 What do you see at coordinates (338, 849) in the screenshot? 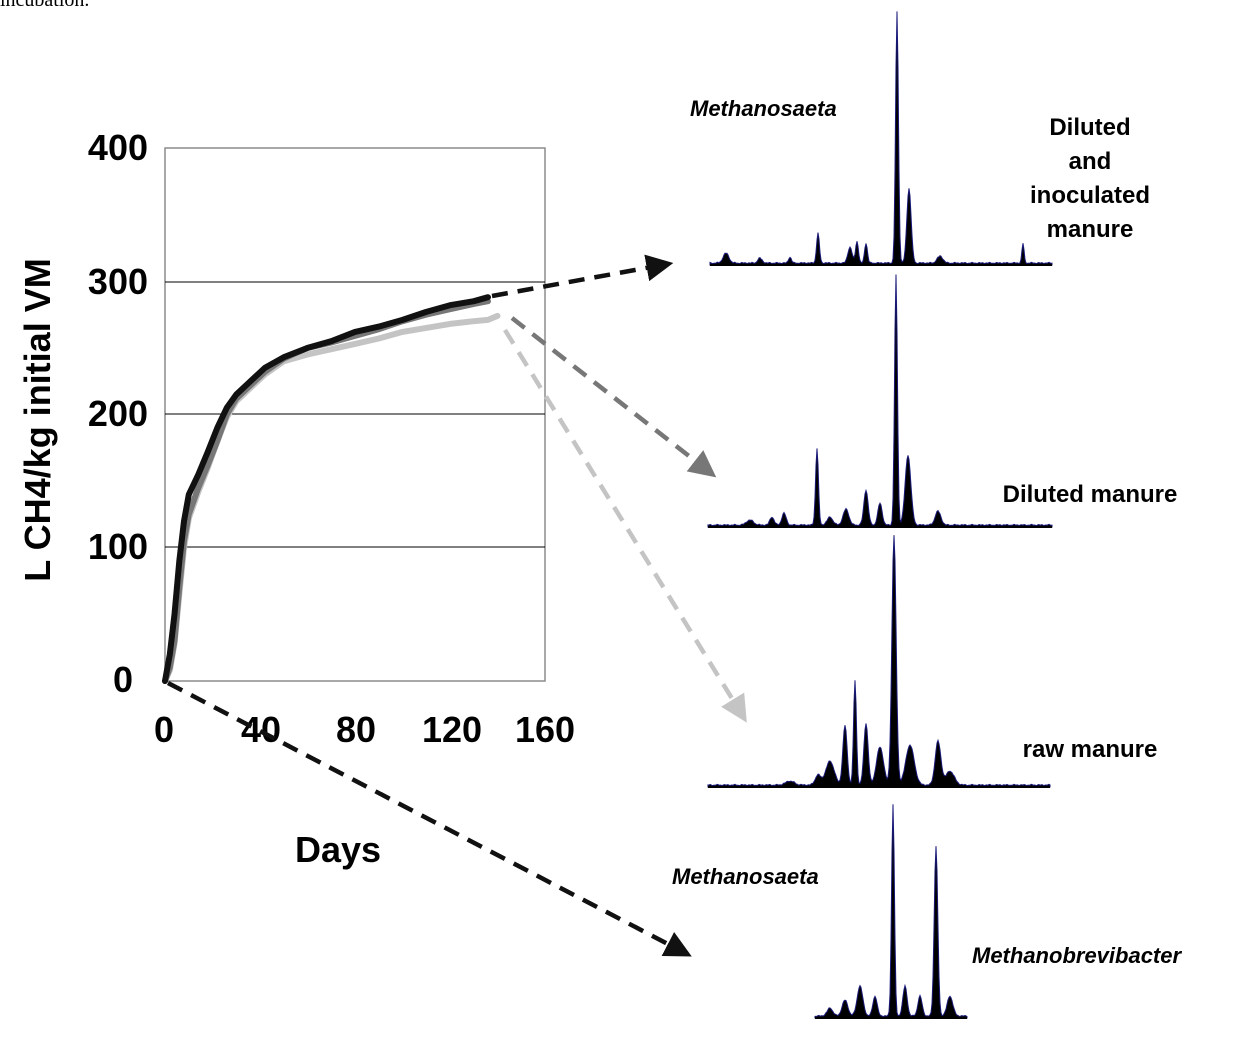
I see `x-axis-title: Days` at bounding box center [338, 849].